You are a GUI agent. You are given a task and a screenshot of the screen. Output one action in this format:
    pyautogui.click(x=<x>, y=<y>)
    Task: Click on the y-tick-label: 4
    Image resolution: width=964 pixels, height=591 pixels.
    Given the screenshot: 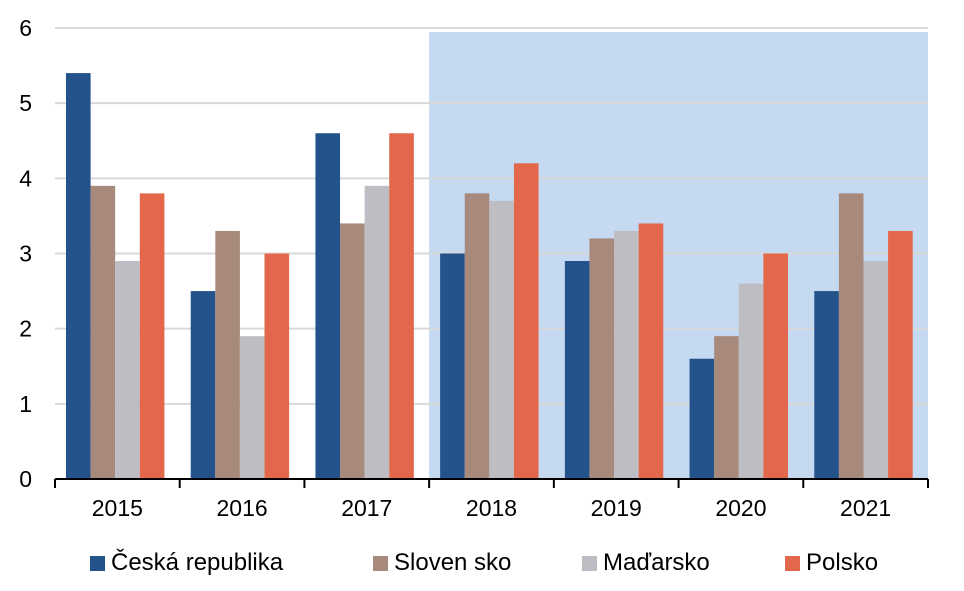 What is the action you would take?
    pyautogui.click(x=25, y=178)
    